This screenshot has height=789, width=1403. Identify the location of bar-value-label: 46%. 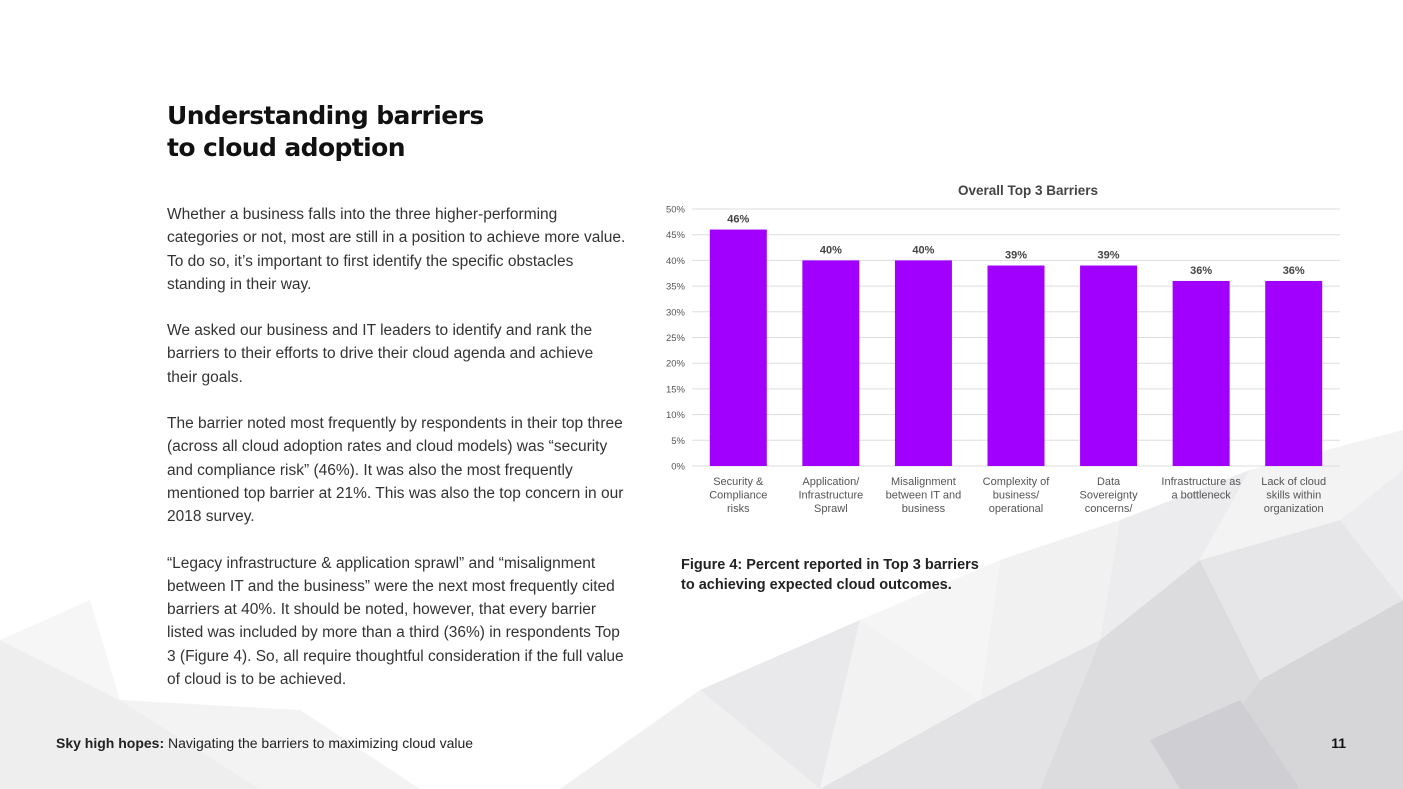
(738, 220).